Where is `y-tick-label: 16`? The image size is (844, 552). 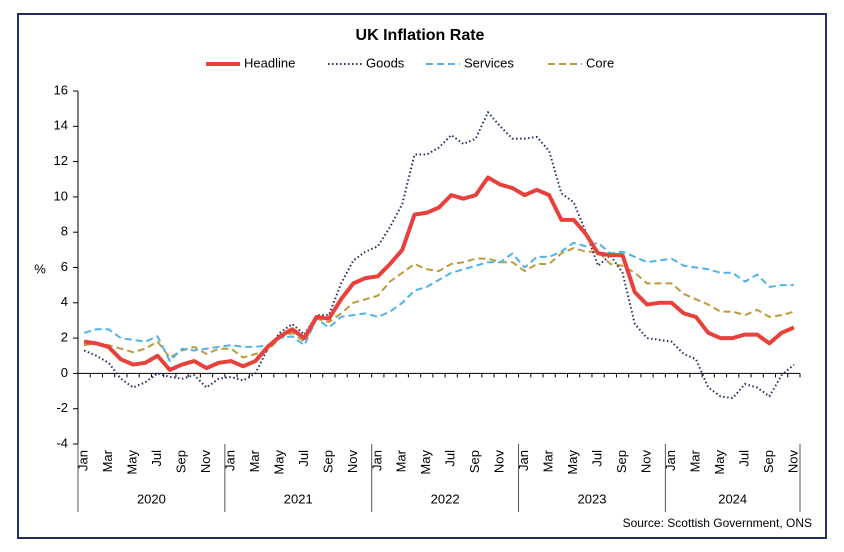 y-tick-label: 16 is located at coordinates (61, 89).